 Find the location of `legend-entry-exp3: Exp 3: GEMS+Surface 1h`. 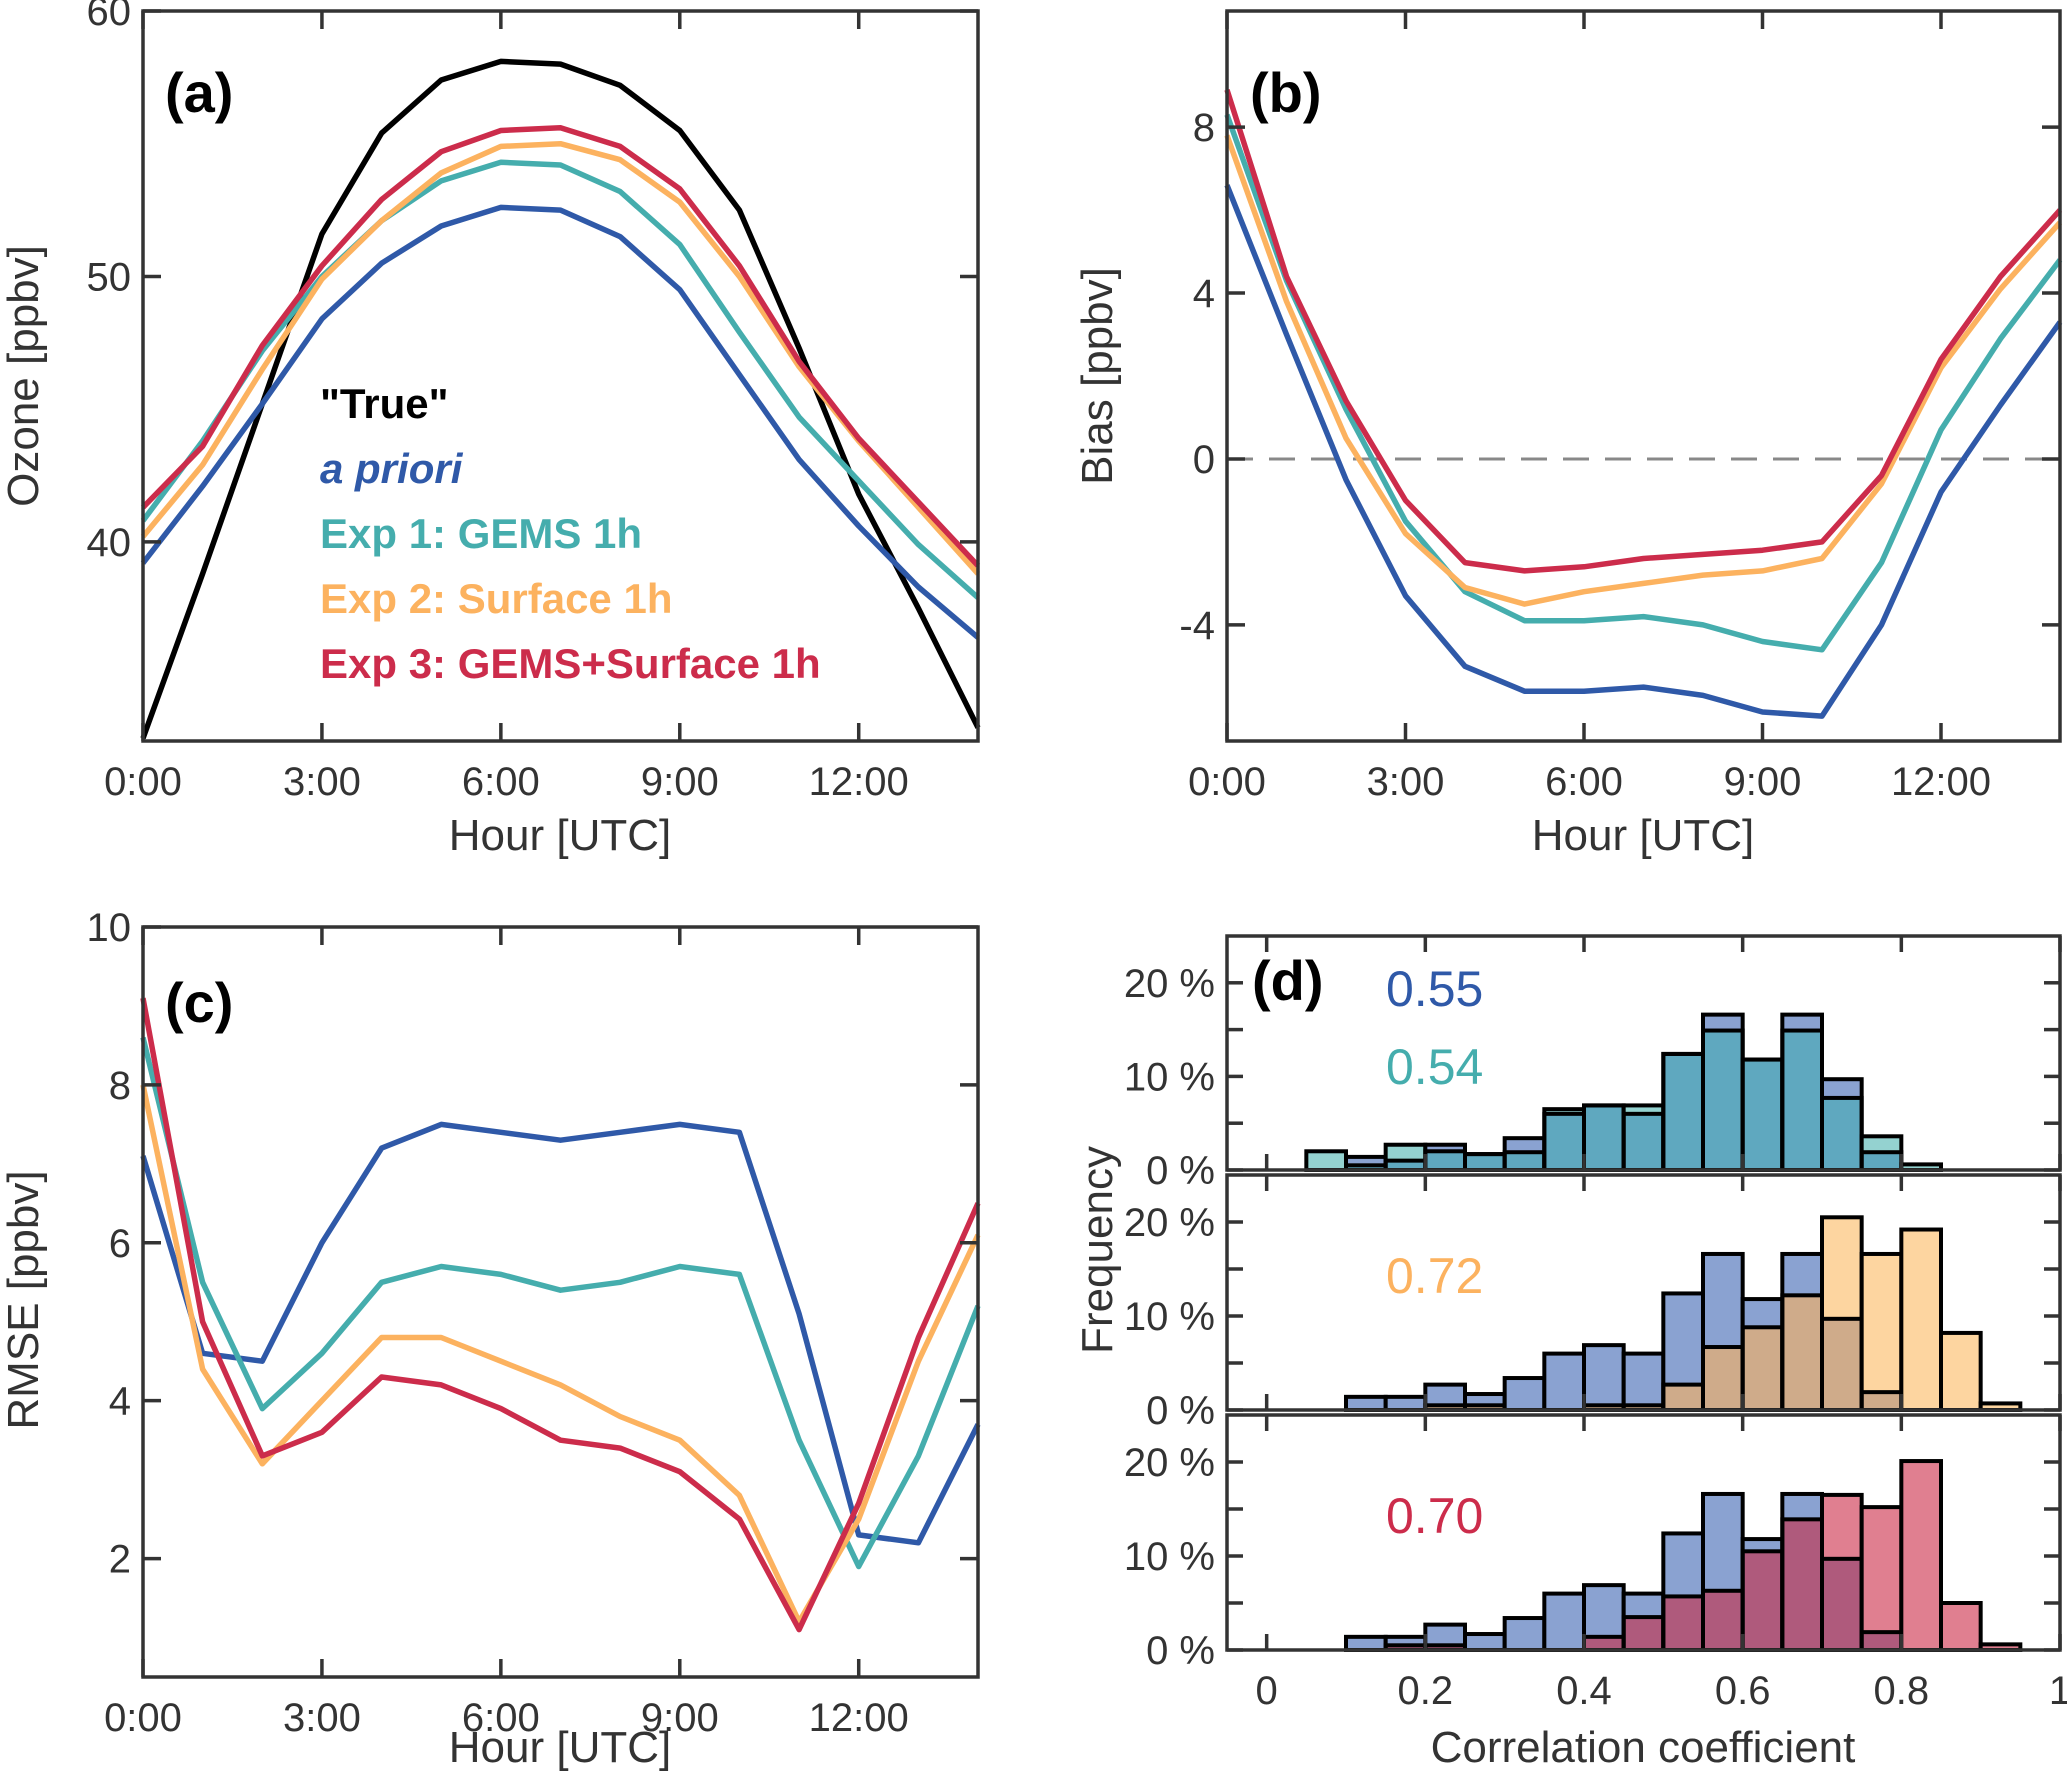

legend-entry-exp3: Exp 3: GEMS+Surface 1h is located at coordinates (570, 663).